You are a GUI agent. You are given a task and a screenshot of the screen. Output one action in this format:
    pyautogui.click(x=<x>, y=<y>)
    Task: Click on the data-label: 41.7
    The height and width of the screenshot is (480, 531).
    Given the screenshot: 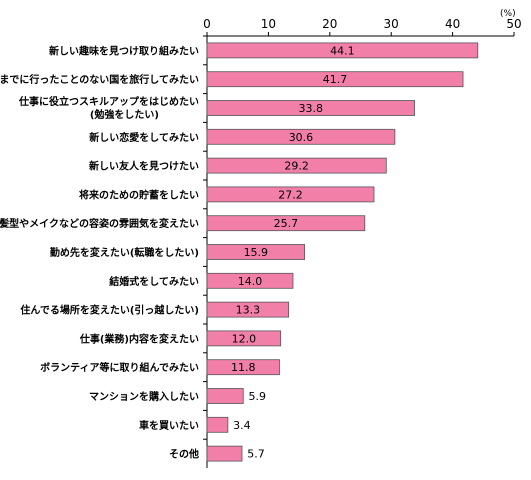 What is the action you would take?
    pyautogui.click(x=335, y=79)
    